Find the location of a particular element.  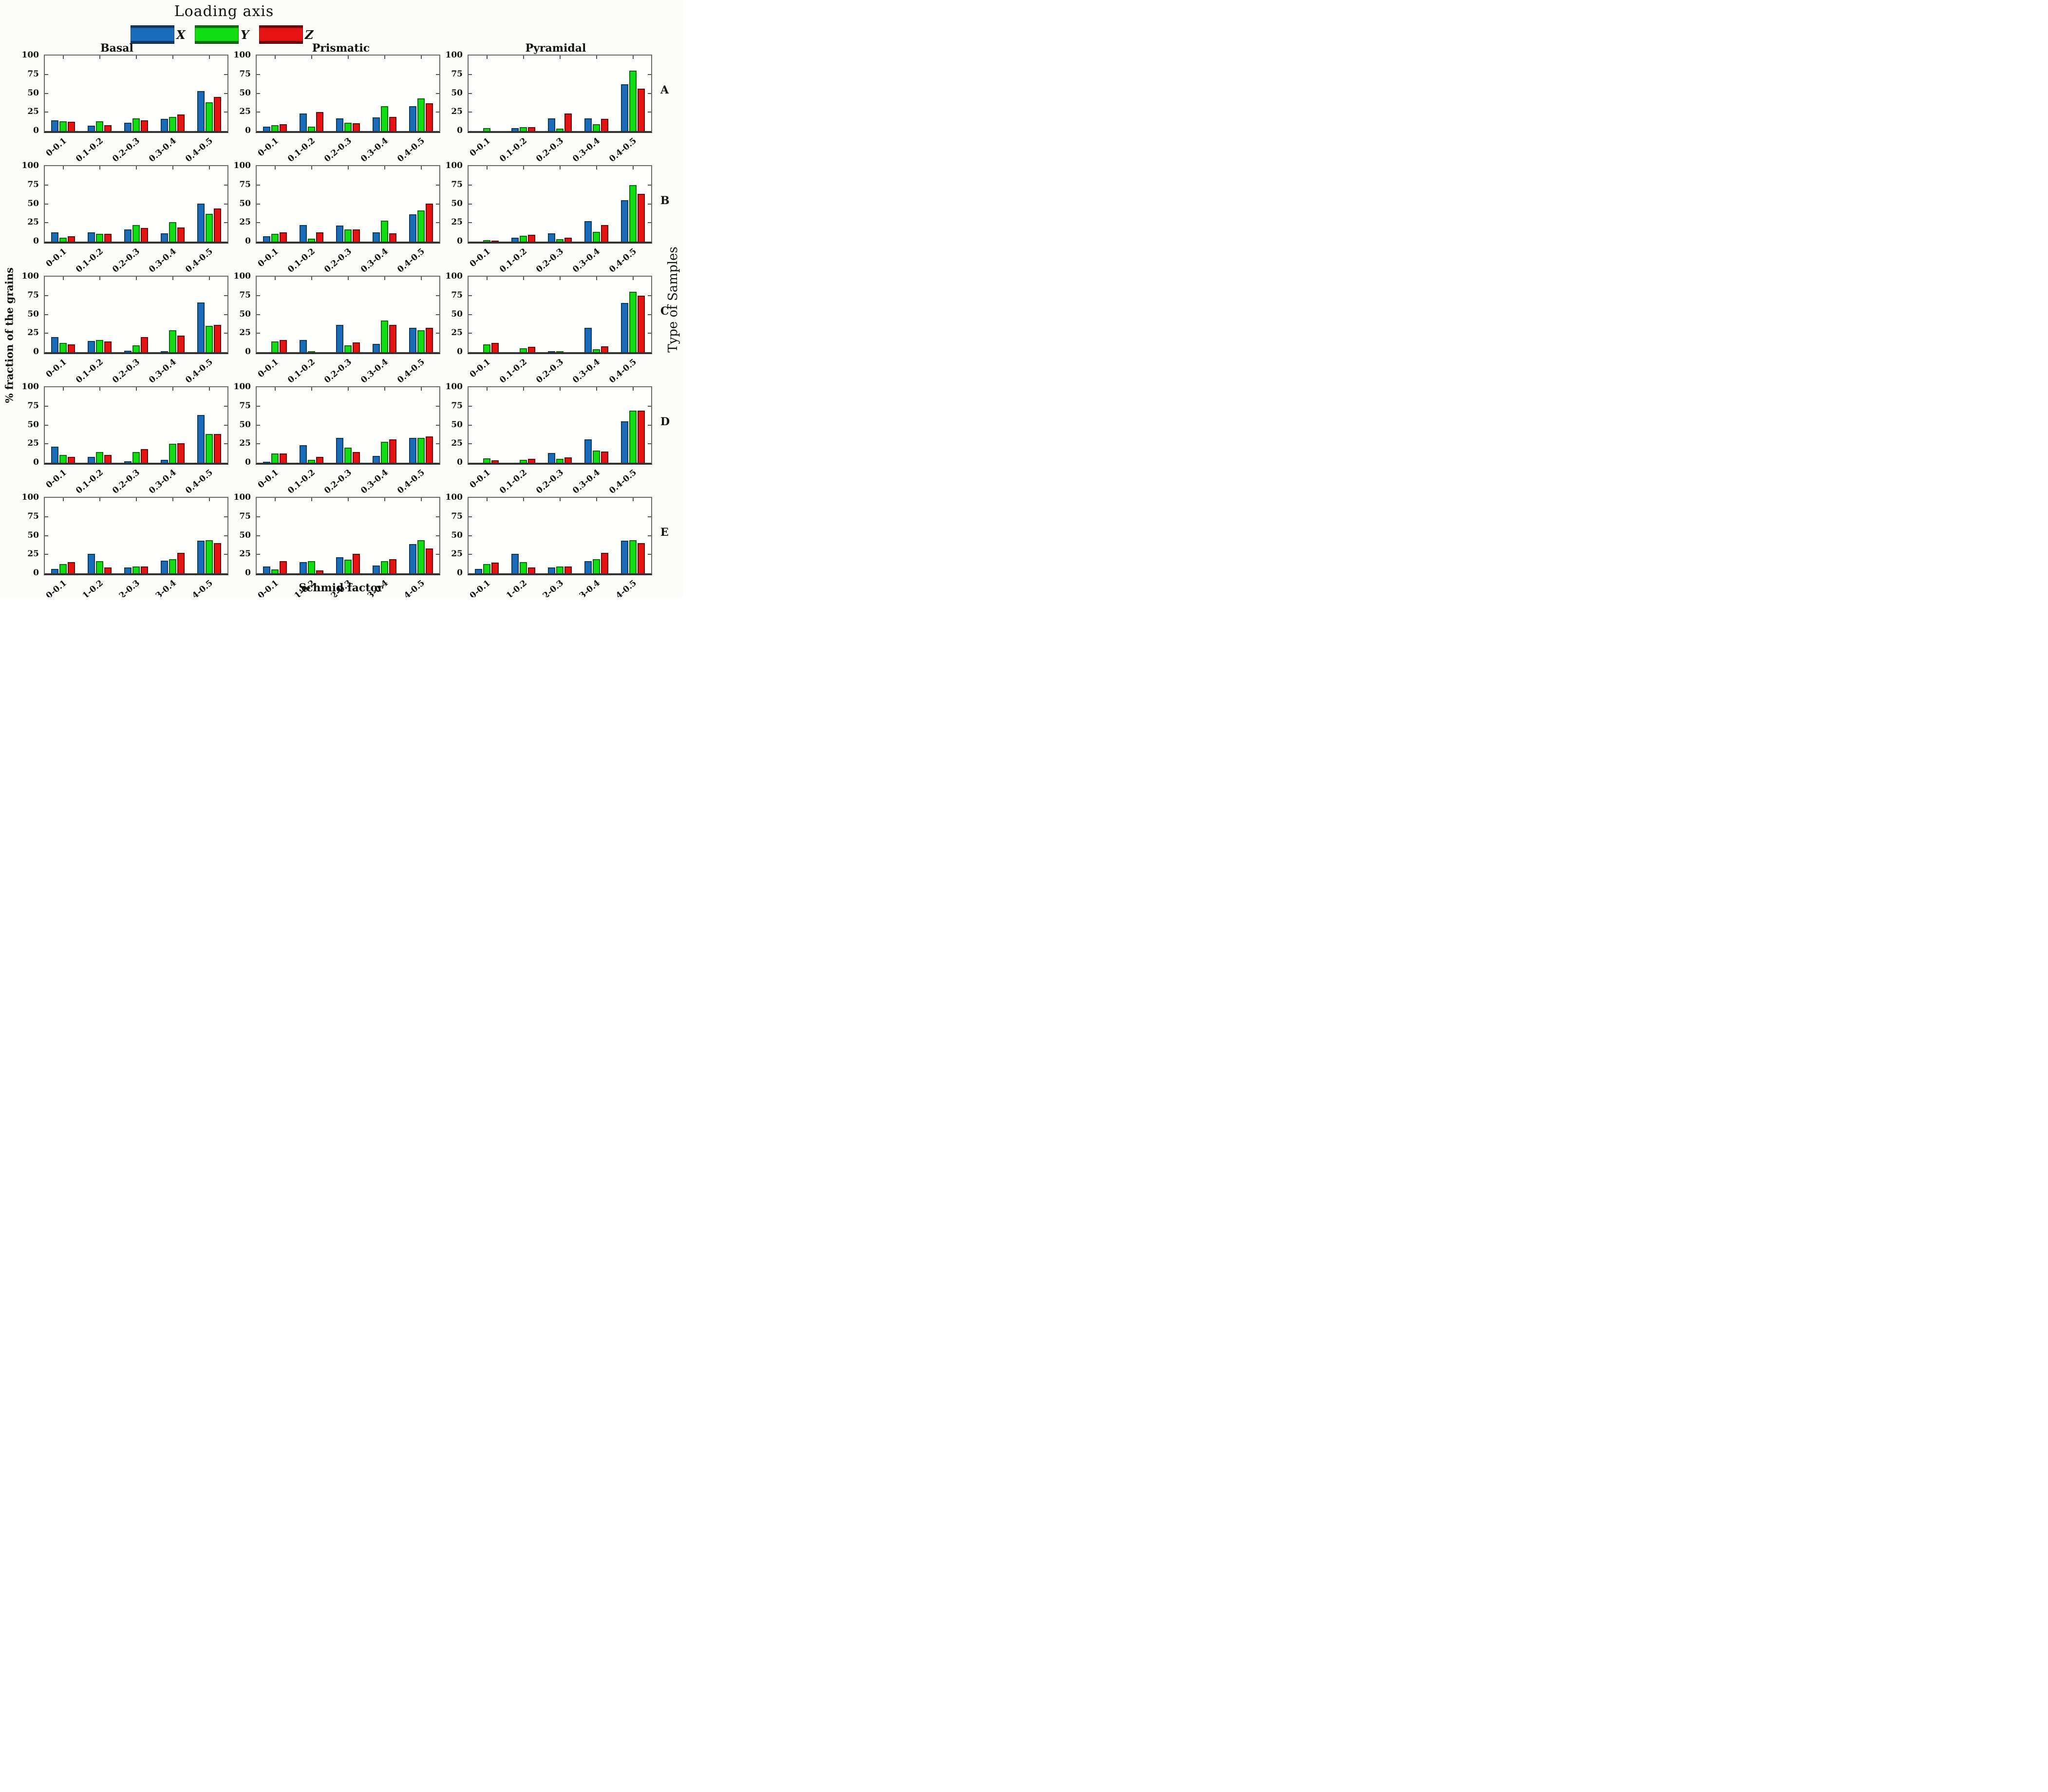

bar-group-0.4-0.5 is located at coordinates (209, 204).